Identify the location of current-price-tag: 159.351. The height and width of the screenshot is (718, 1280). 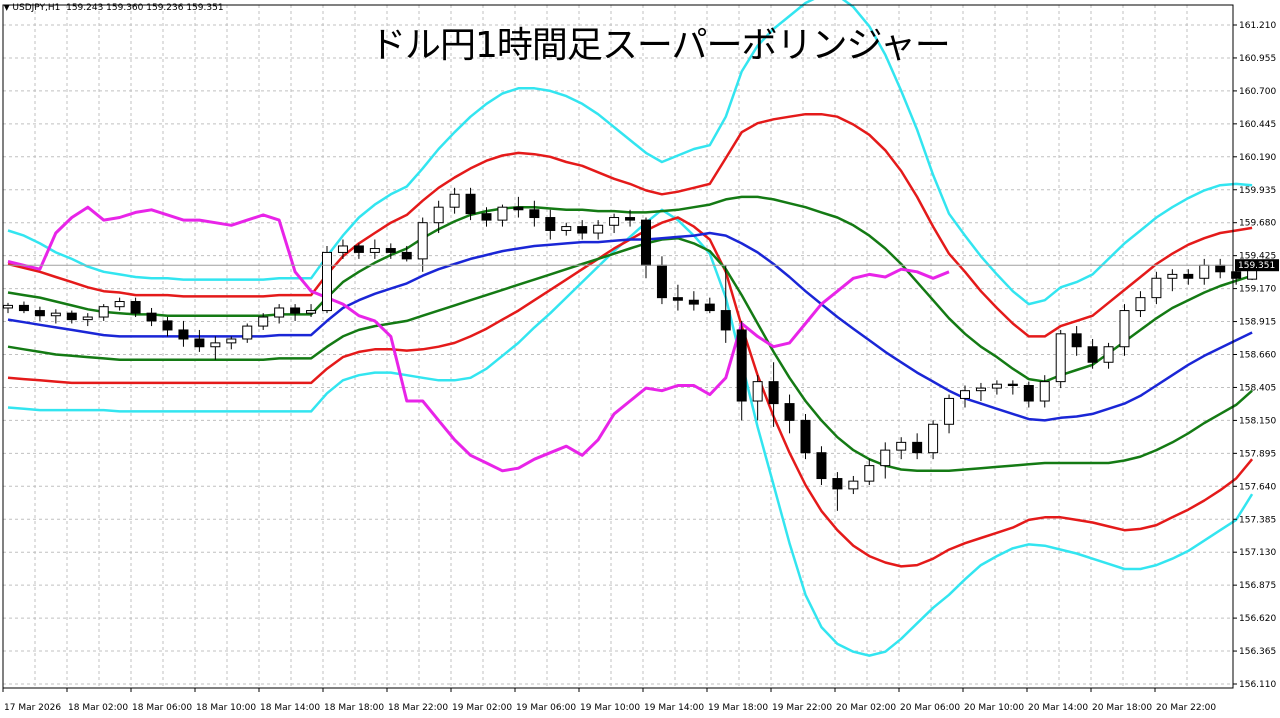
(1257, 265).